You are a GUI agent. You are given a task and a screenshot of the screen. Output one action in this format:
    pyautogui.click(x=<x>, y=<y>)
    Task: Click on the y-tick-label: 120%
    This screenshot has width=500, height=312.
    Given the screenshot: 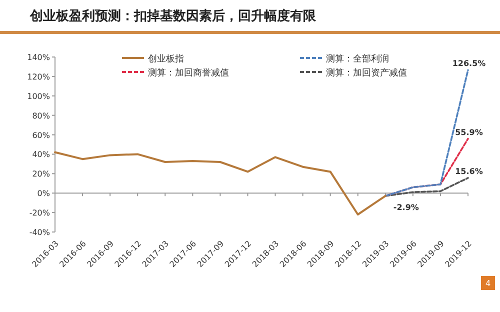 What is the action you would take?
    pyautogui.click(x=38, y=77)
    